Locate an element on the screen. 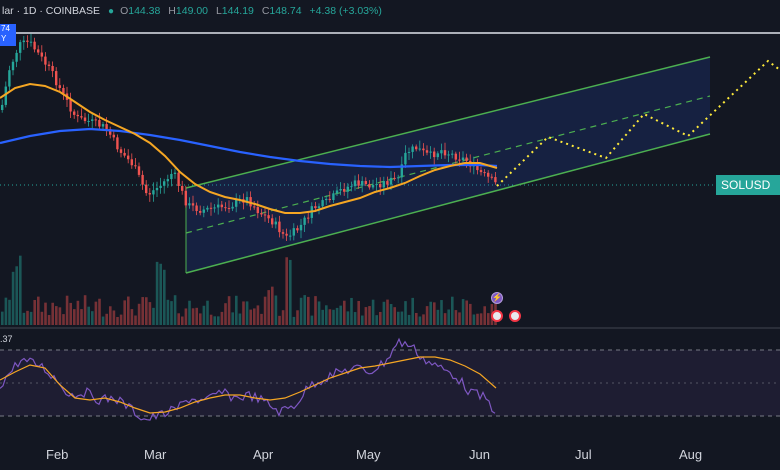 Image resolution: width=780 pixels, height=470 pixels. close-value: 148.74 is located at coordinates (285, 11).